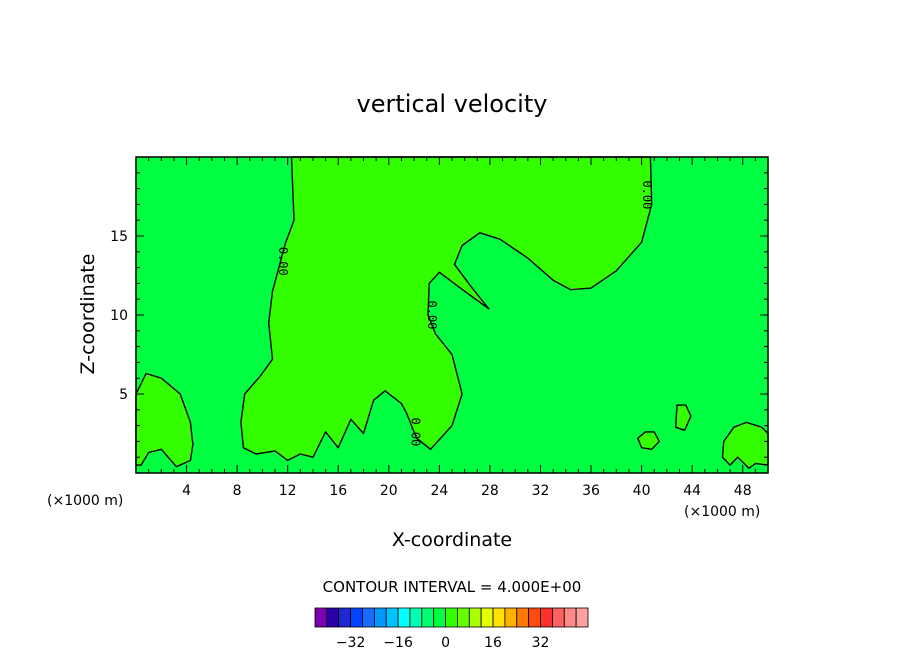 Image resolution: width=904 pixels, height=654 pixels. Describe the element at coordinates (452, 104) in the screenshot. I see `chart-title: vertical velocity` at that location.